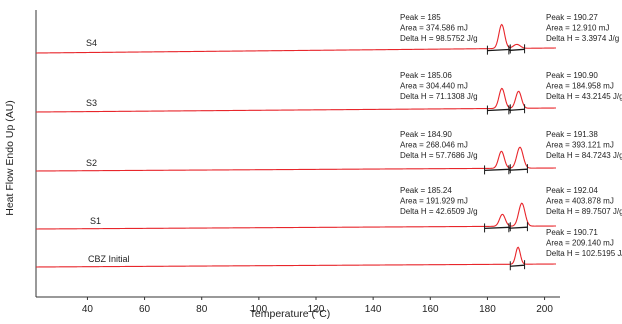  Describe the element at coordinates (572, 190) in the screenshot. I see `peak-annotation-line: Peak = 192.04` at that location.